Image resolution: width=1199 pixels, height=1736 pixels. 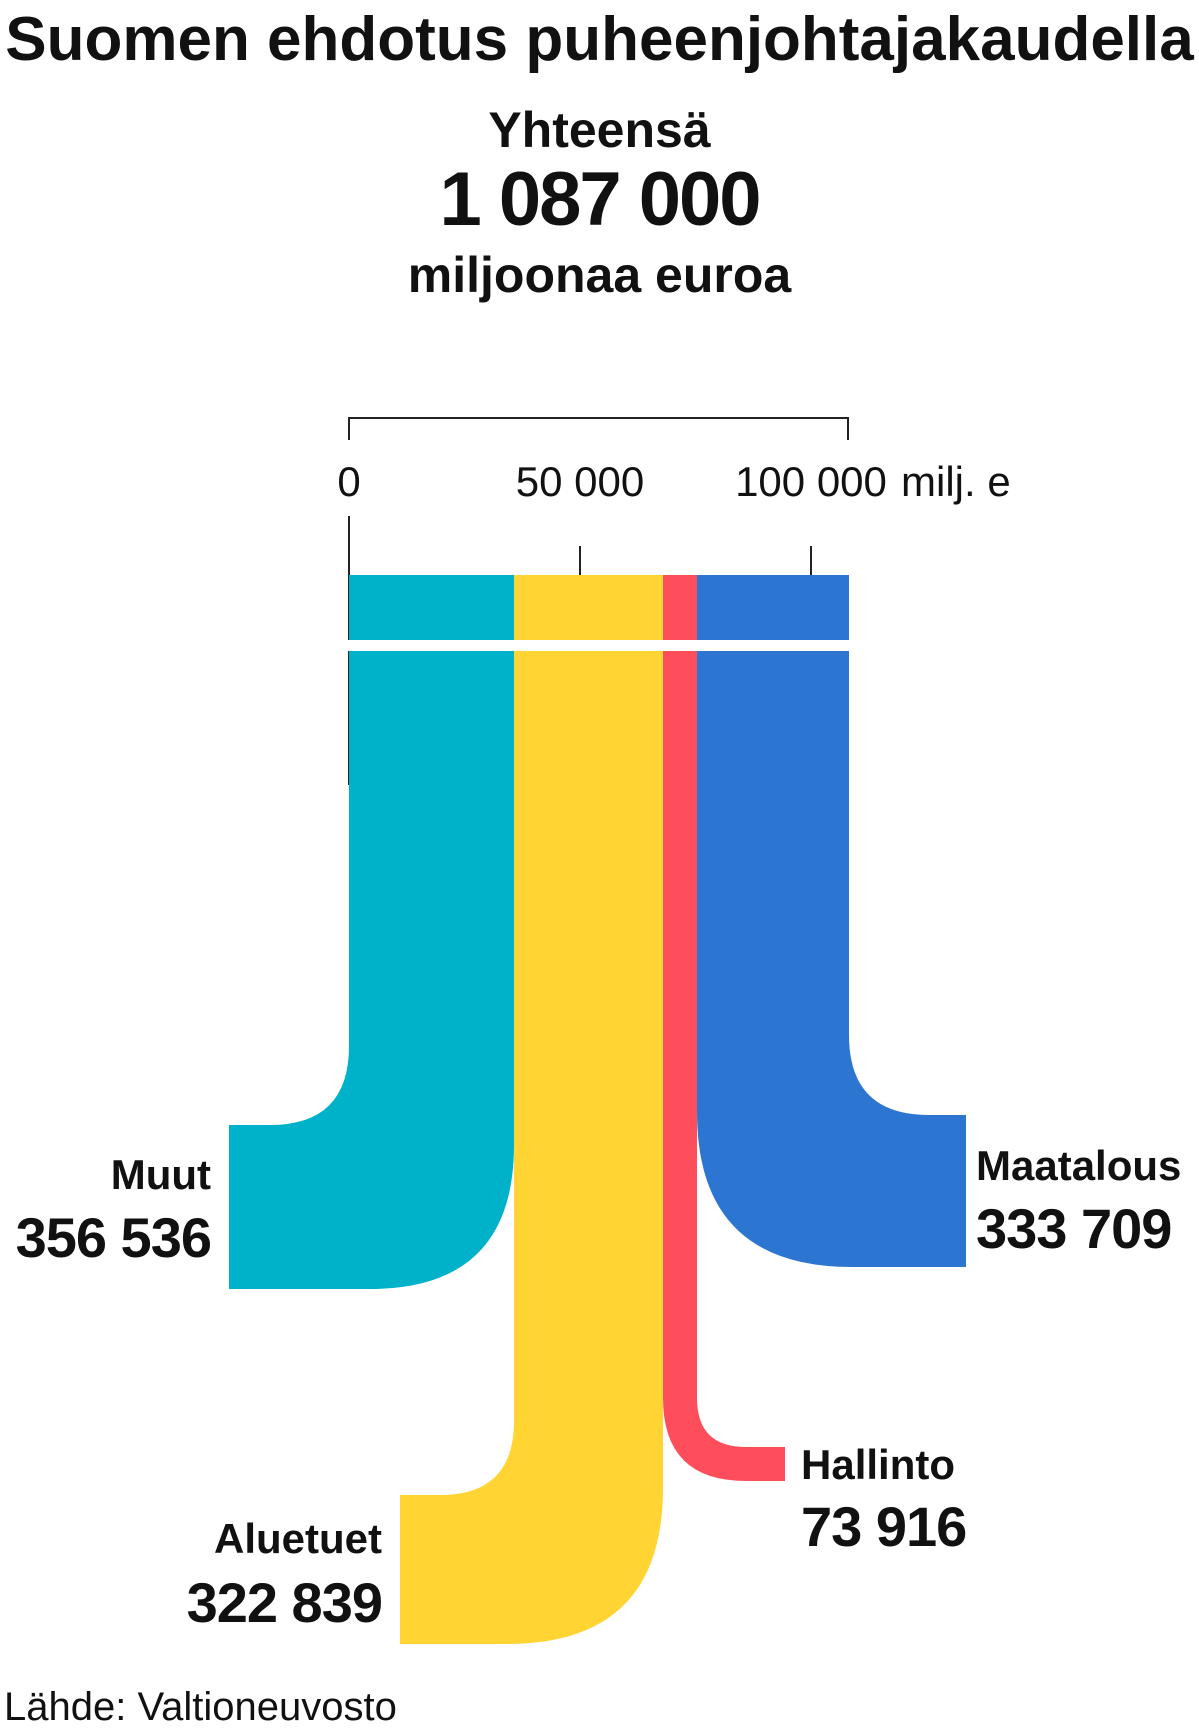 I want to click on value-maatalous: 333 709, so click(x=1073, y=1228).